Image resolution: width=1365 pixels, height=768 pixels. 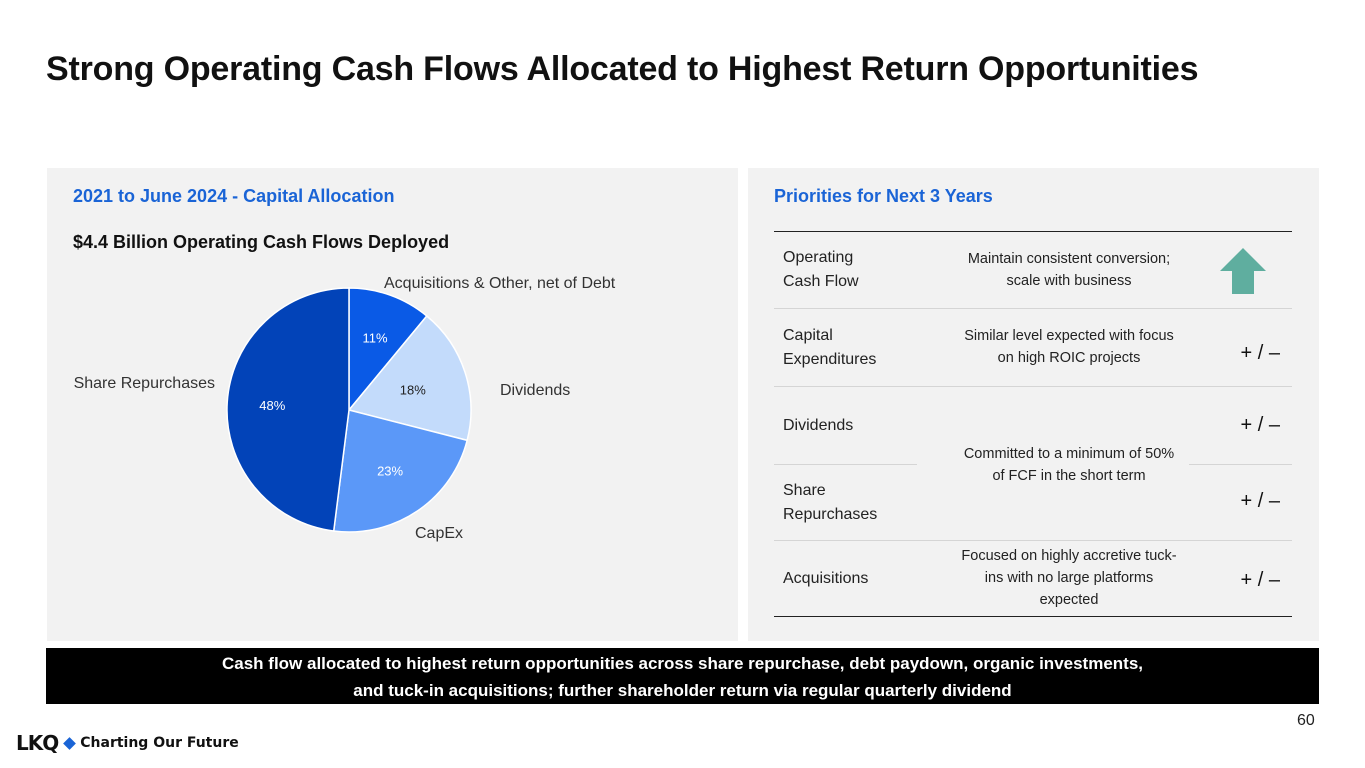 I want to click on pie-category-label: Share Repurchases, so click(x=144, y=383).